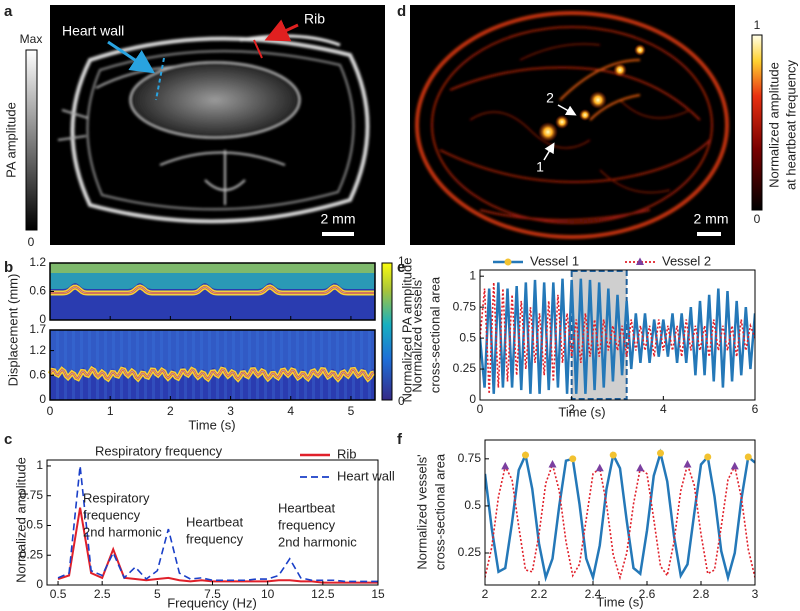 The image size is (800, 611). What do you see at coordinates (37, 262) in the screenshot?
I see `y-tick-label: 1.2` at bounding box center [37, 262].